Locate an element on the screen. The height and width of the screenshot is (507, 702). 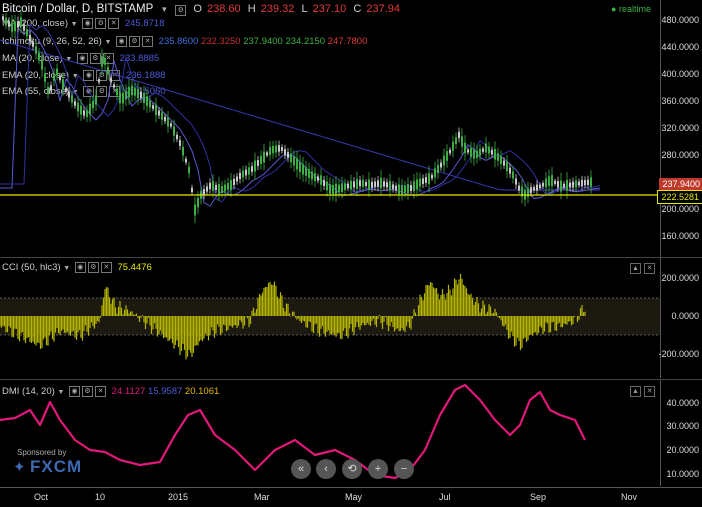
scroll-left-button: ‹ is located at coordinates (326, 469).